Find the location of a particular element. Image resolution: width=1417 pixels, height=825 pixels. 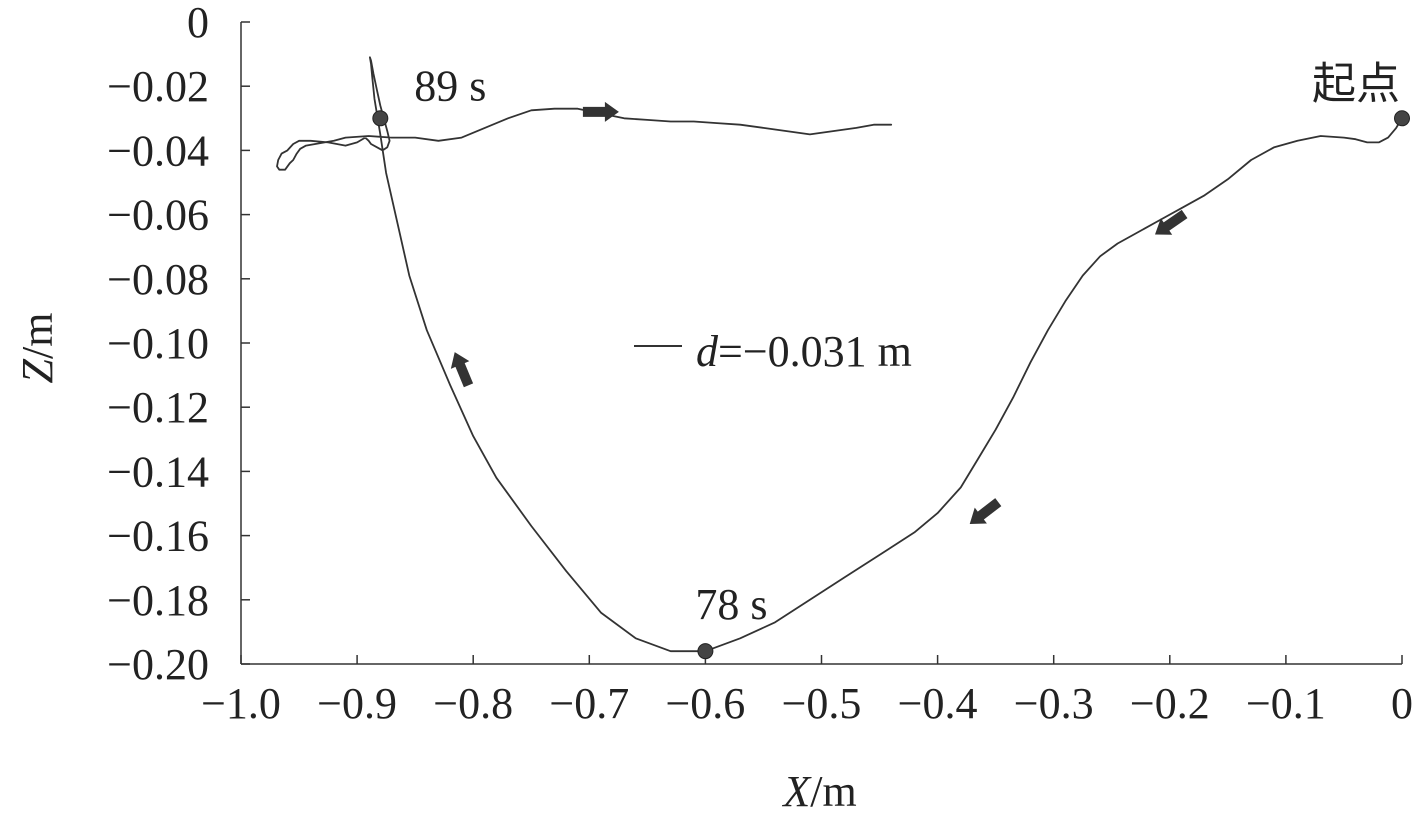

y-tick-label: −0.02 is located at coordinates (158, 86).